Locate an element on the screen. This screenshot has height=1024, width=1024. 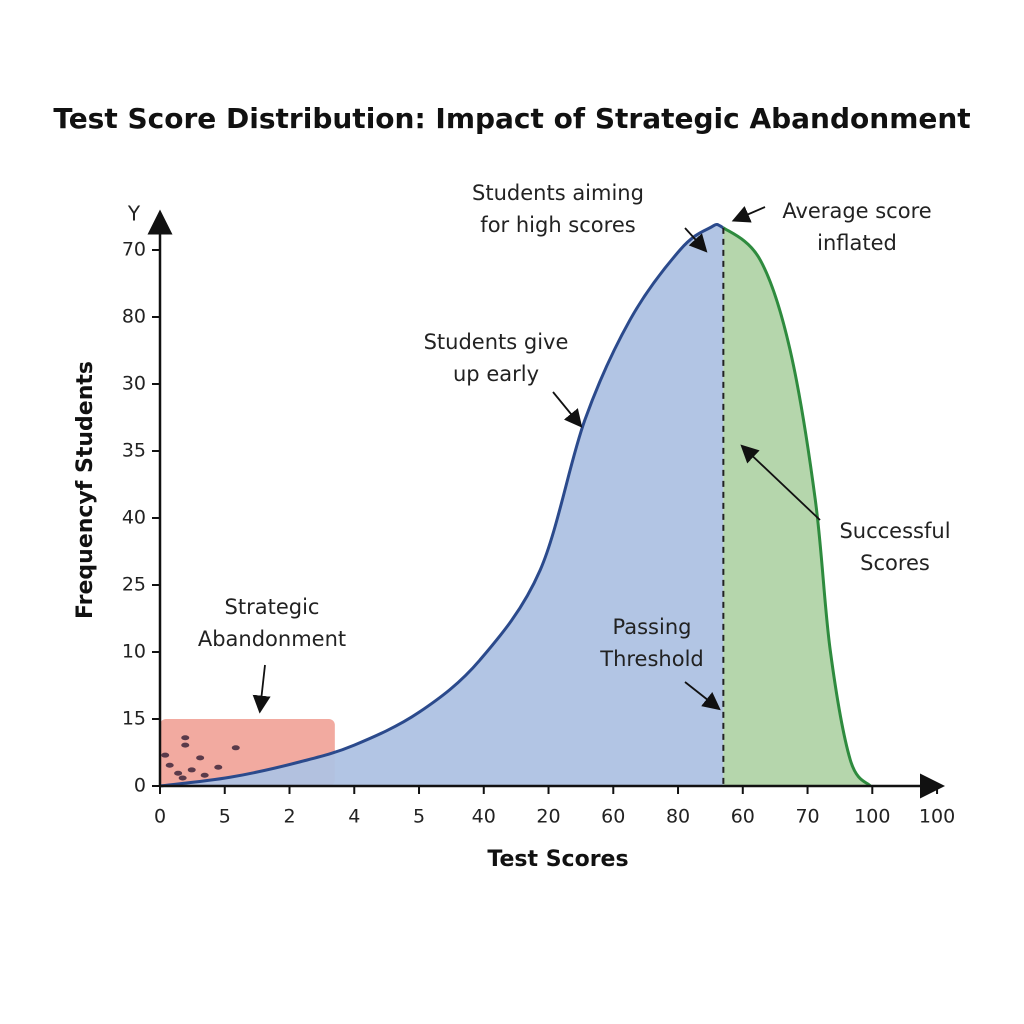
annotation: Students give is located at coordinates (496, 342).